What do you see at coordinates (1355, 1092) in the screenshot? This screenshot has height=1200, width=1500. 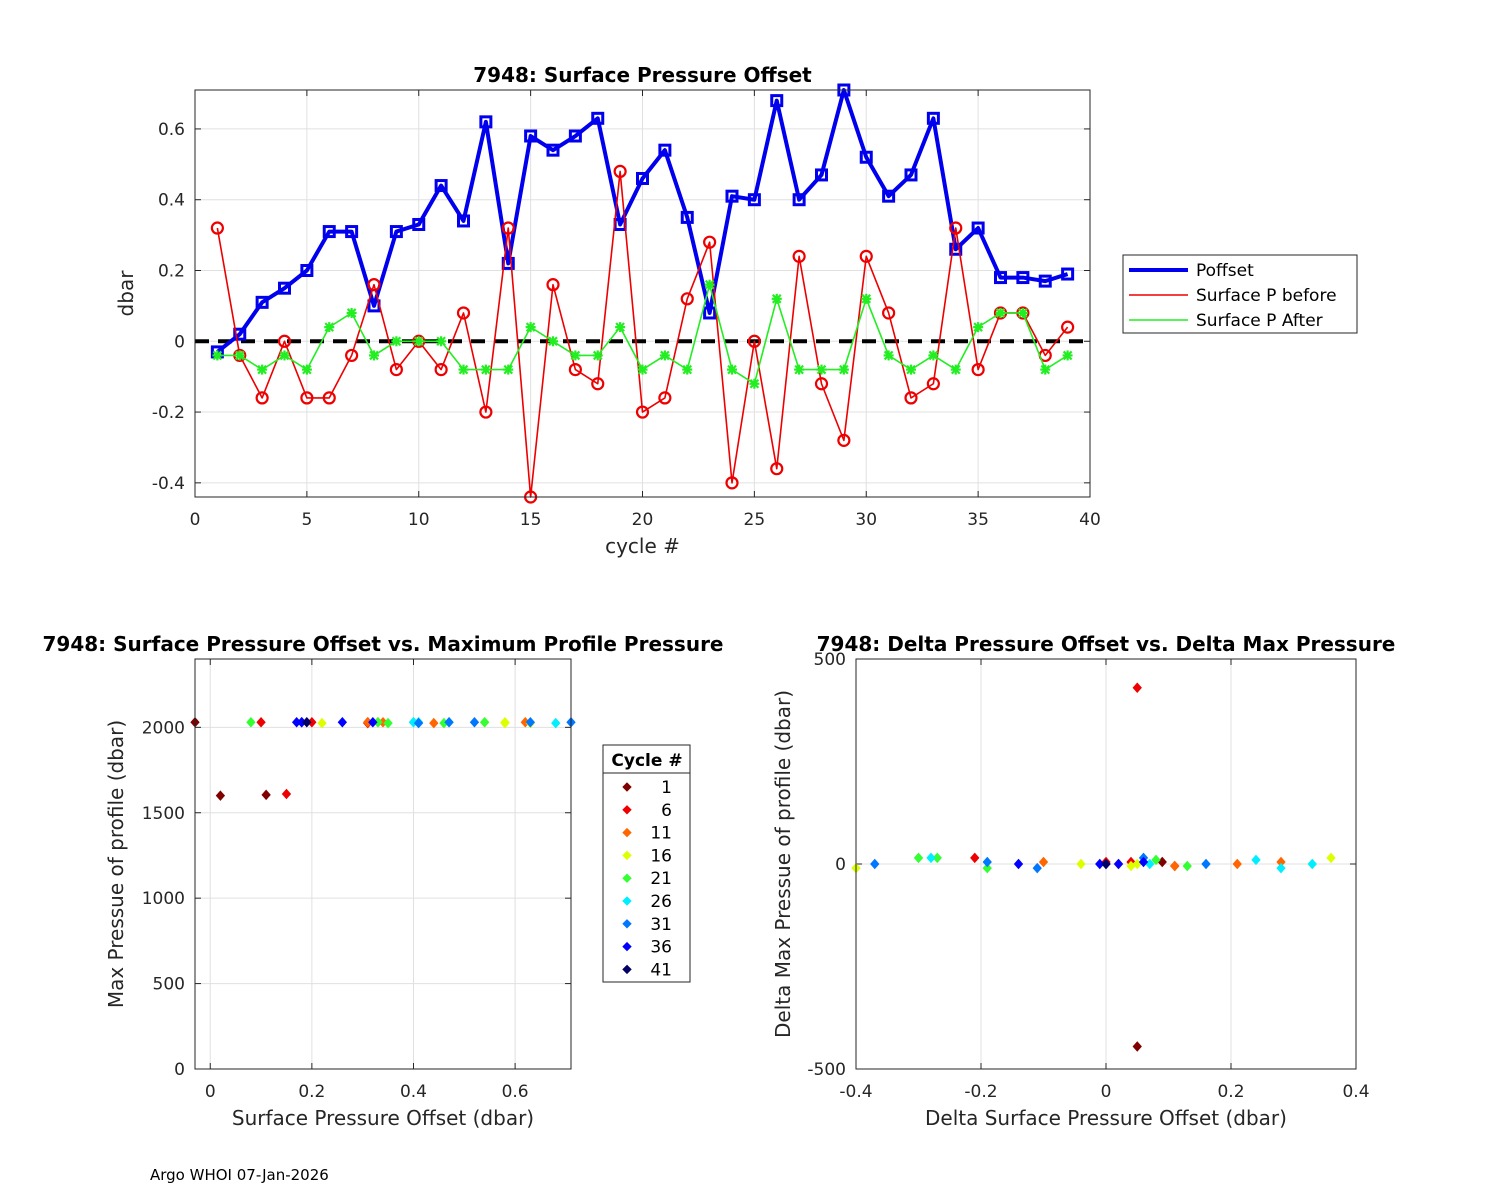 I see `x-tick-label: 0.4` at bounding box center [1355, 1092].